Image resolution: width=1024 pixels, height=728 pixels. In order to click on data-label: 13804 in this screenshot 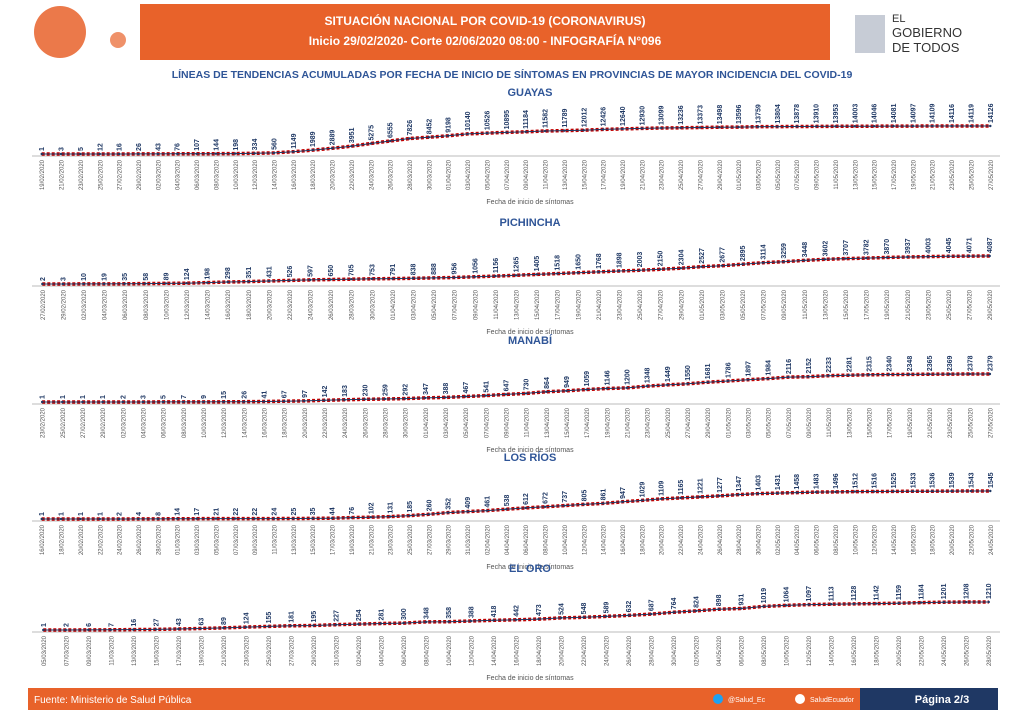, I will do `click(778, 114)`.